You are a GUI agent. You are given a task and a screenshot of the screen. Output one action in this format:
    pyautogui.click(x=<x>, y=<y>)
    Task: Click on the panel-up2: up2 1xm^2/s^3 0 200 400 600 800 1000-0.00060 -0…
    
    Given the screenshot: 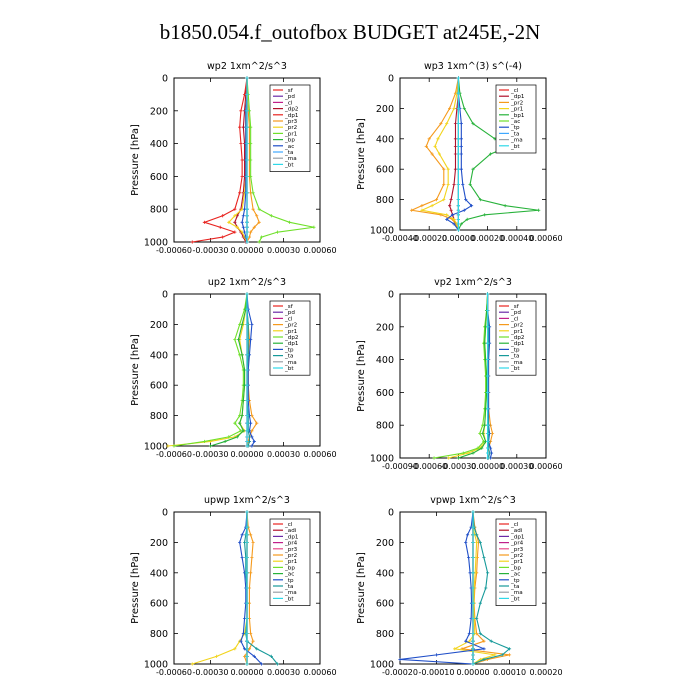 What is the action you would take?
    pyautogui.click(x=233, y=368)
    